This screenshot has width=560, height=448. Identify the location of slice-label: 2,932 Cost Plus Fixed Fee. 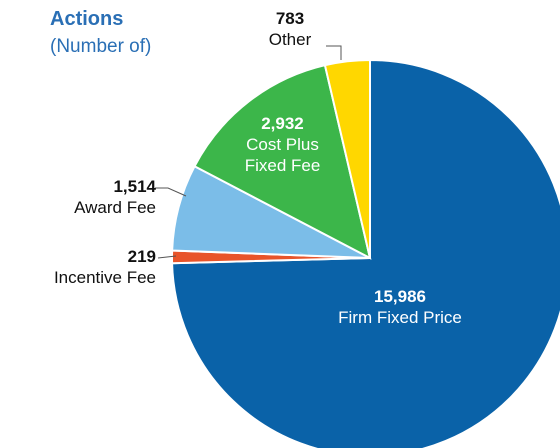
(282, 144).